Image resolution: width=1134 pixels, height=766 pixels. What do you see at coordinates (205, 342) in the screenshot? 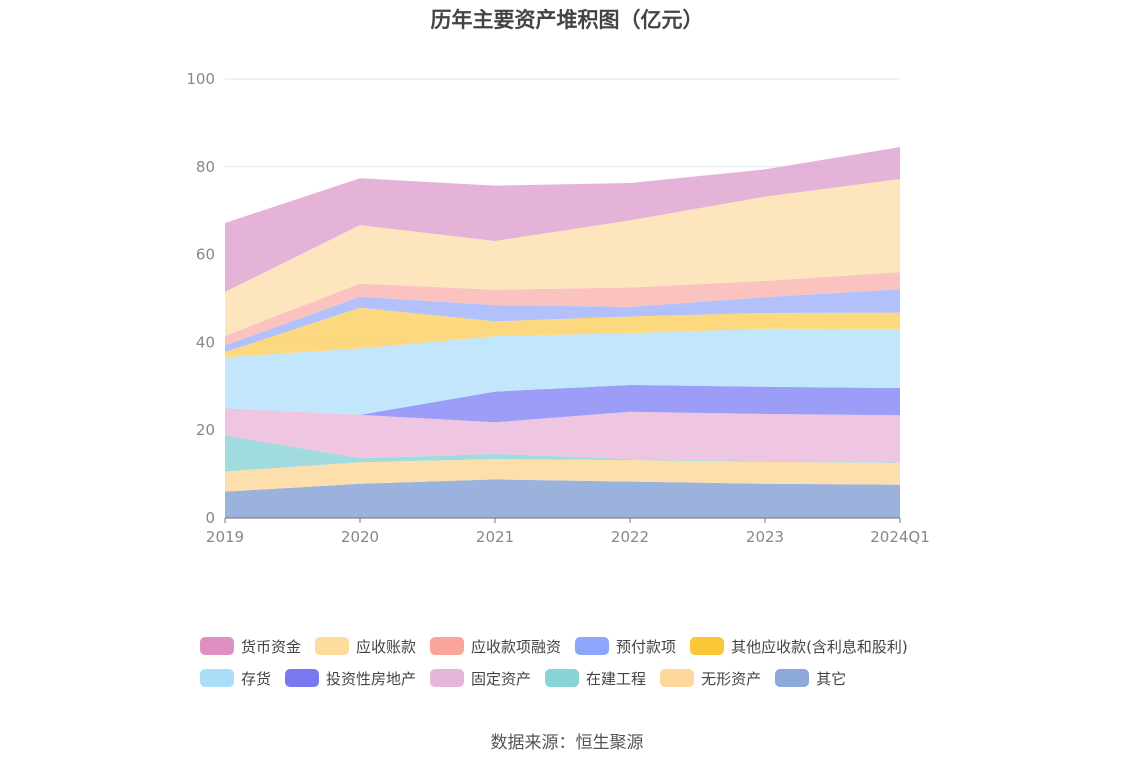
I see `y-tick-label: 40` at bounding box center [205, 342].